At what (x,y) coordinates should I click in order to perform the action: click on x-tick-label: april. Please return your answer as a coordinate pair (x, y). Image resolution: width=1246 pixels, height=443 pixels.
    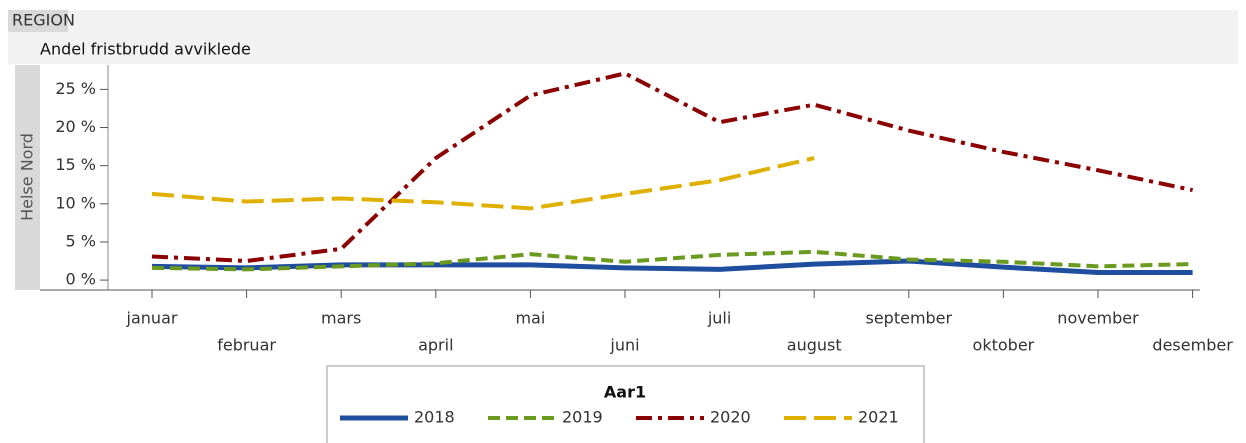
    Looking at the image, I should click on (435, 345).